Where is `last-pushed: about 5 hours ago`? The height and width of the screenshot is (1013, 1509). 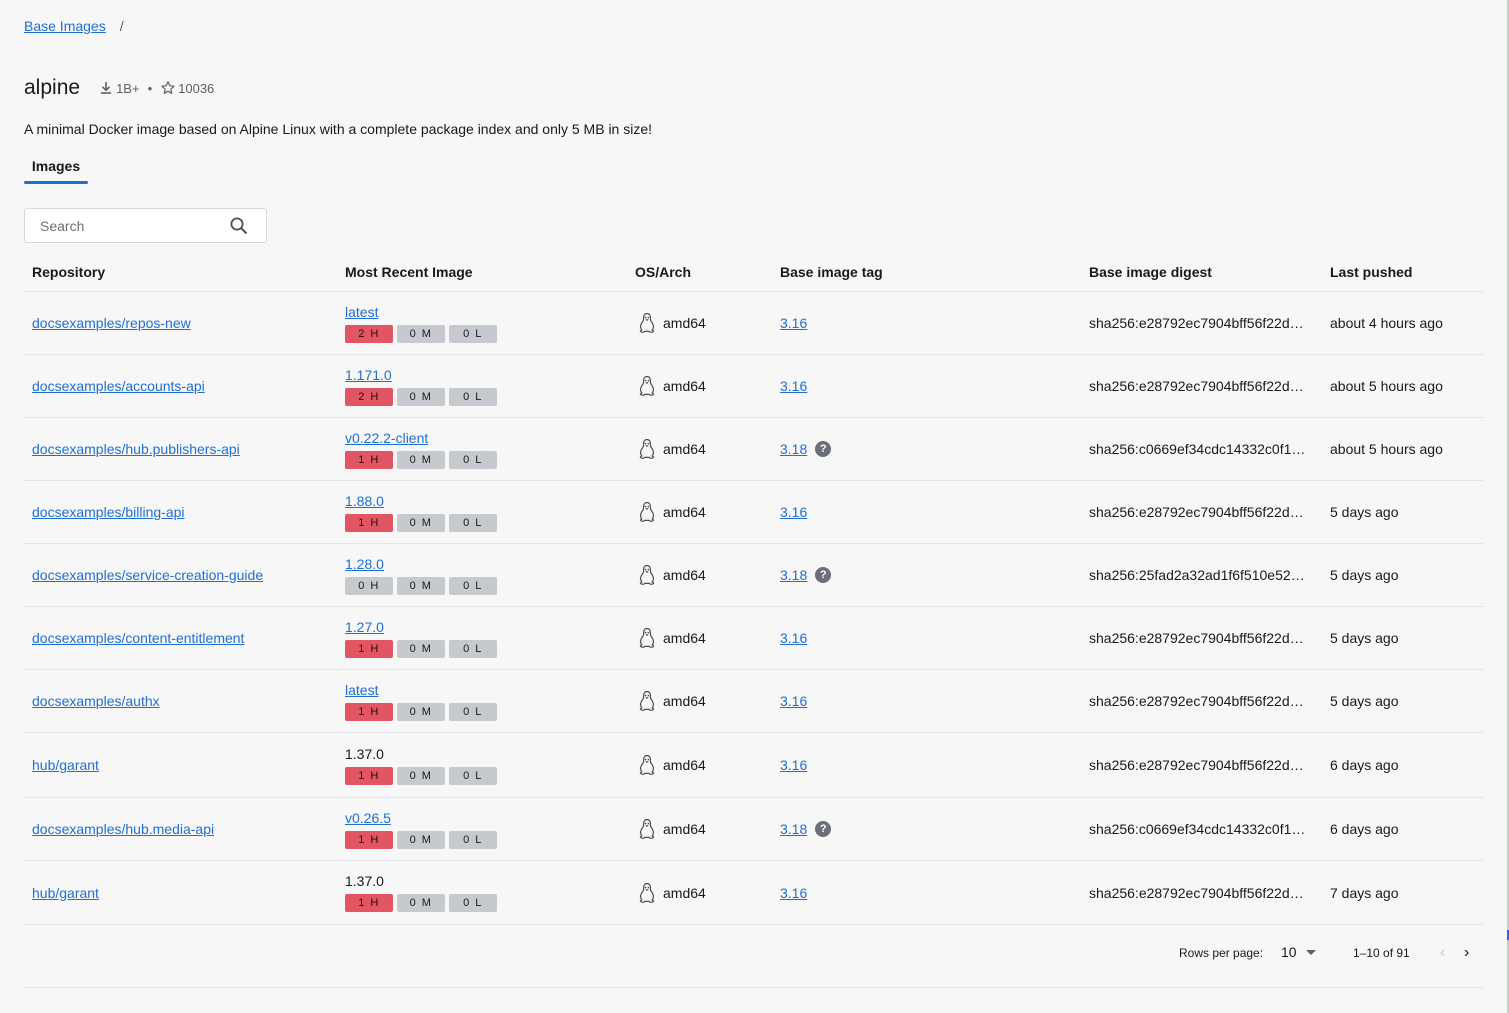
last-pushed: about 5 hours ago is located at coordinates (1386, 386).